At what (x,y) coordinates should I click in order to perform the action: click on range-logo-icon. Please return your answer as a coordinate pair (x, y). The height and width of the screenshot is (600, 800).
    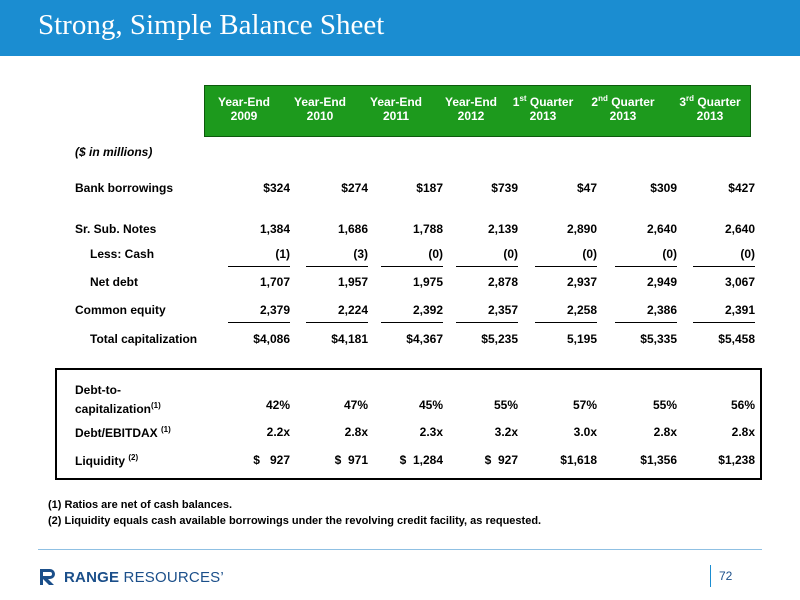
    Looking at the image, I should click on (47, 577).